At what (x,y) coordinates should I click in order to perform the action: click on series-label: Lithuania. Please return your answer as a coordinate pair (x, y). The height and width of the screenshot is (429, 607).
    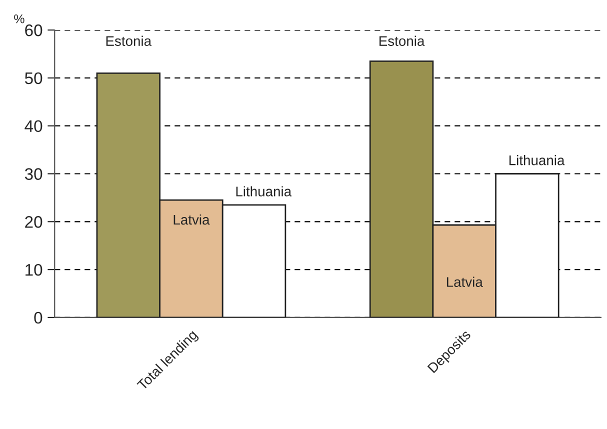
    Looking at the image, I should click on (264, 191).